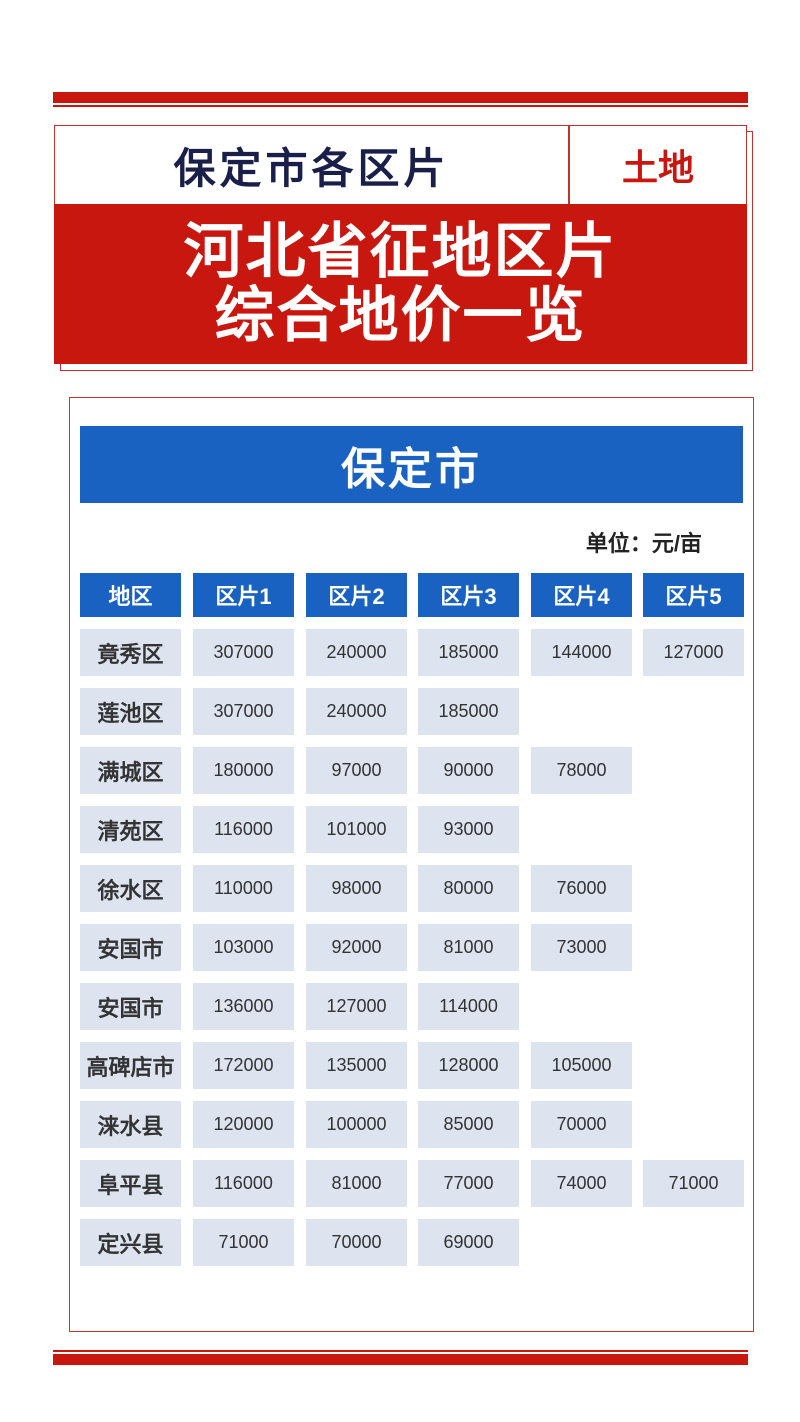 This screenshot has width=800, height=1422. I want to click on price-cell: 74000, so click(581, 1183).